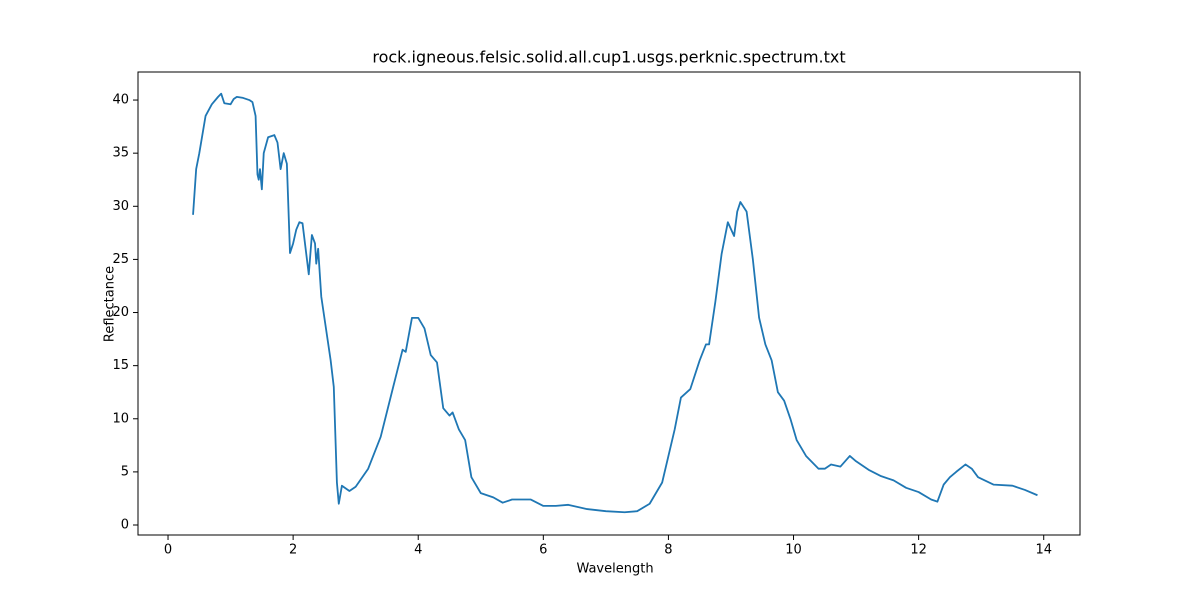 This screenshot has width=1200, height=604. Describe the element at coordinates (614, 569) in the screenshot. I see `x-axis-label: Wavelength` at that location.